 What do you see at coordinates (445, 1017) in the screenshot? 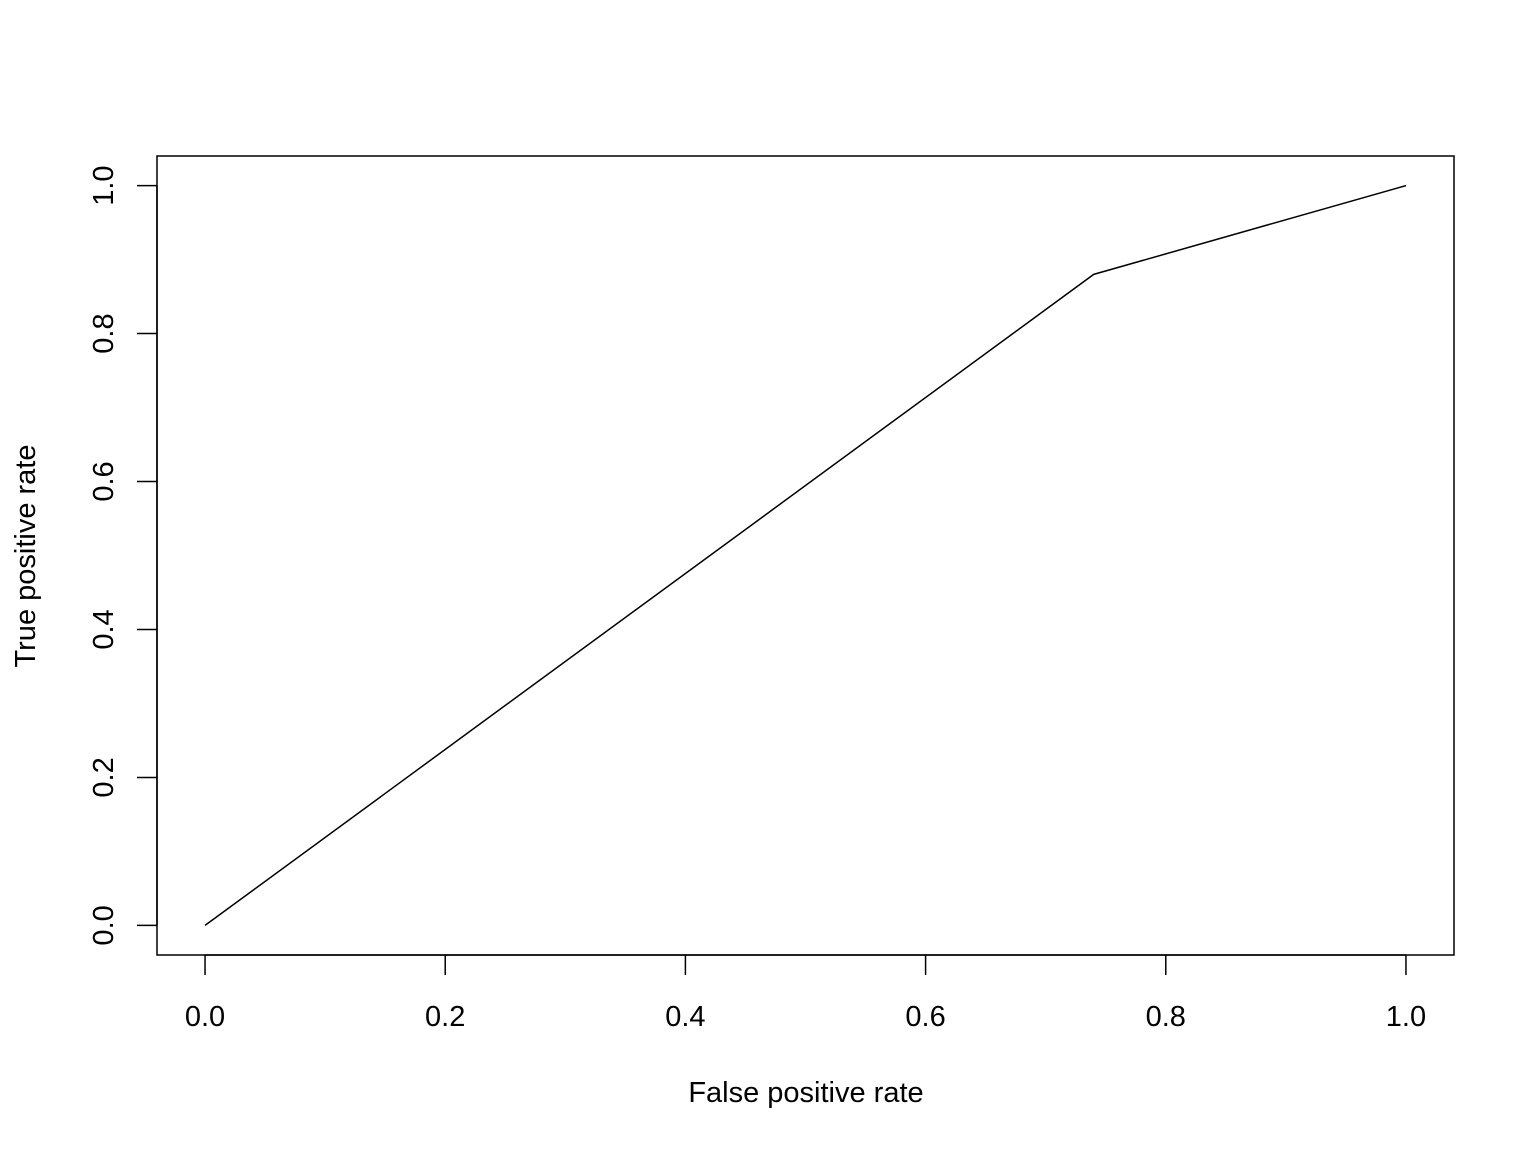
I see `x-tick-label: 0.2` at bounding box center [445, 1017].